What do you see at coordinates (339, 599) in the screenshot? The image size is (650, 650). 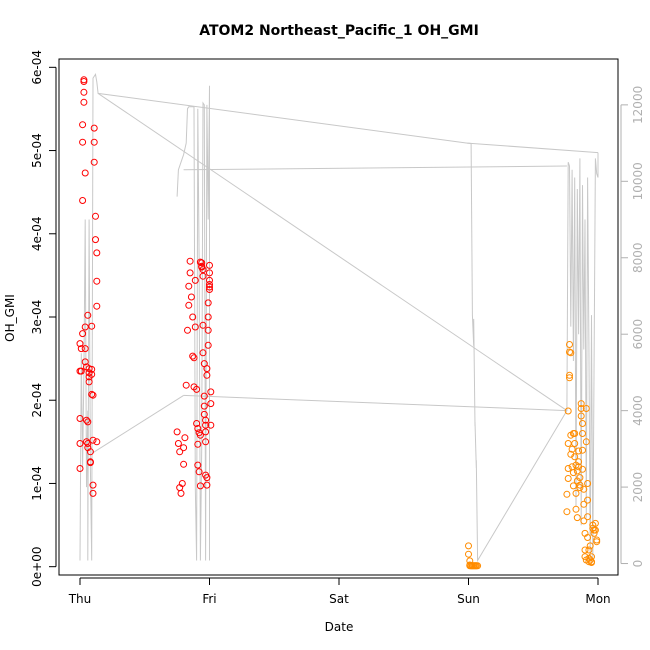 I see `x-tick-label: Sat` at bounding box center [339, 599].